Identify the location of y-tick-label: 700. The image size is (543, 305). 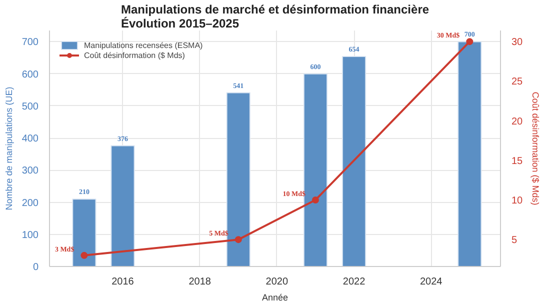
(30, 42).